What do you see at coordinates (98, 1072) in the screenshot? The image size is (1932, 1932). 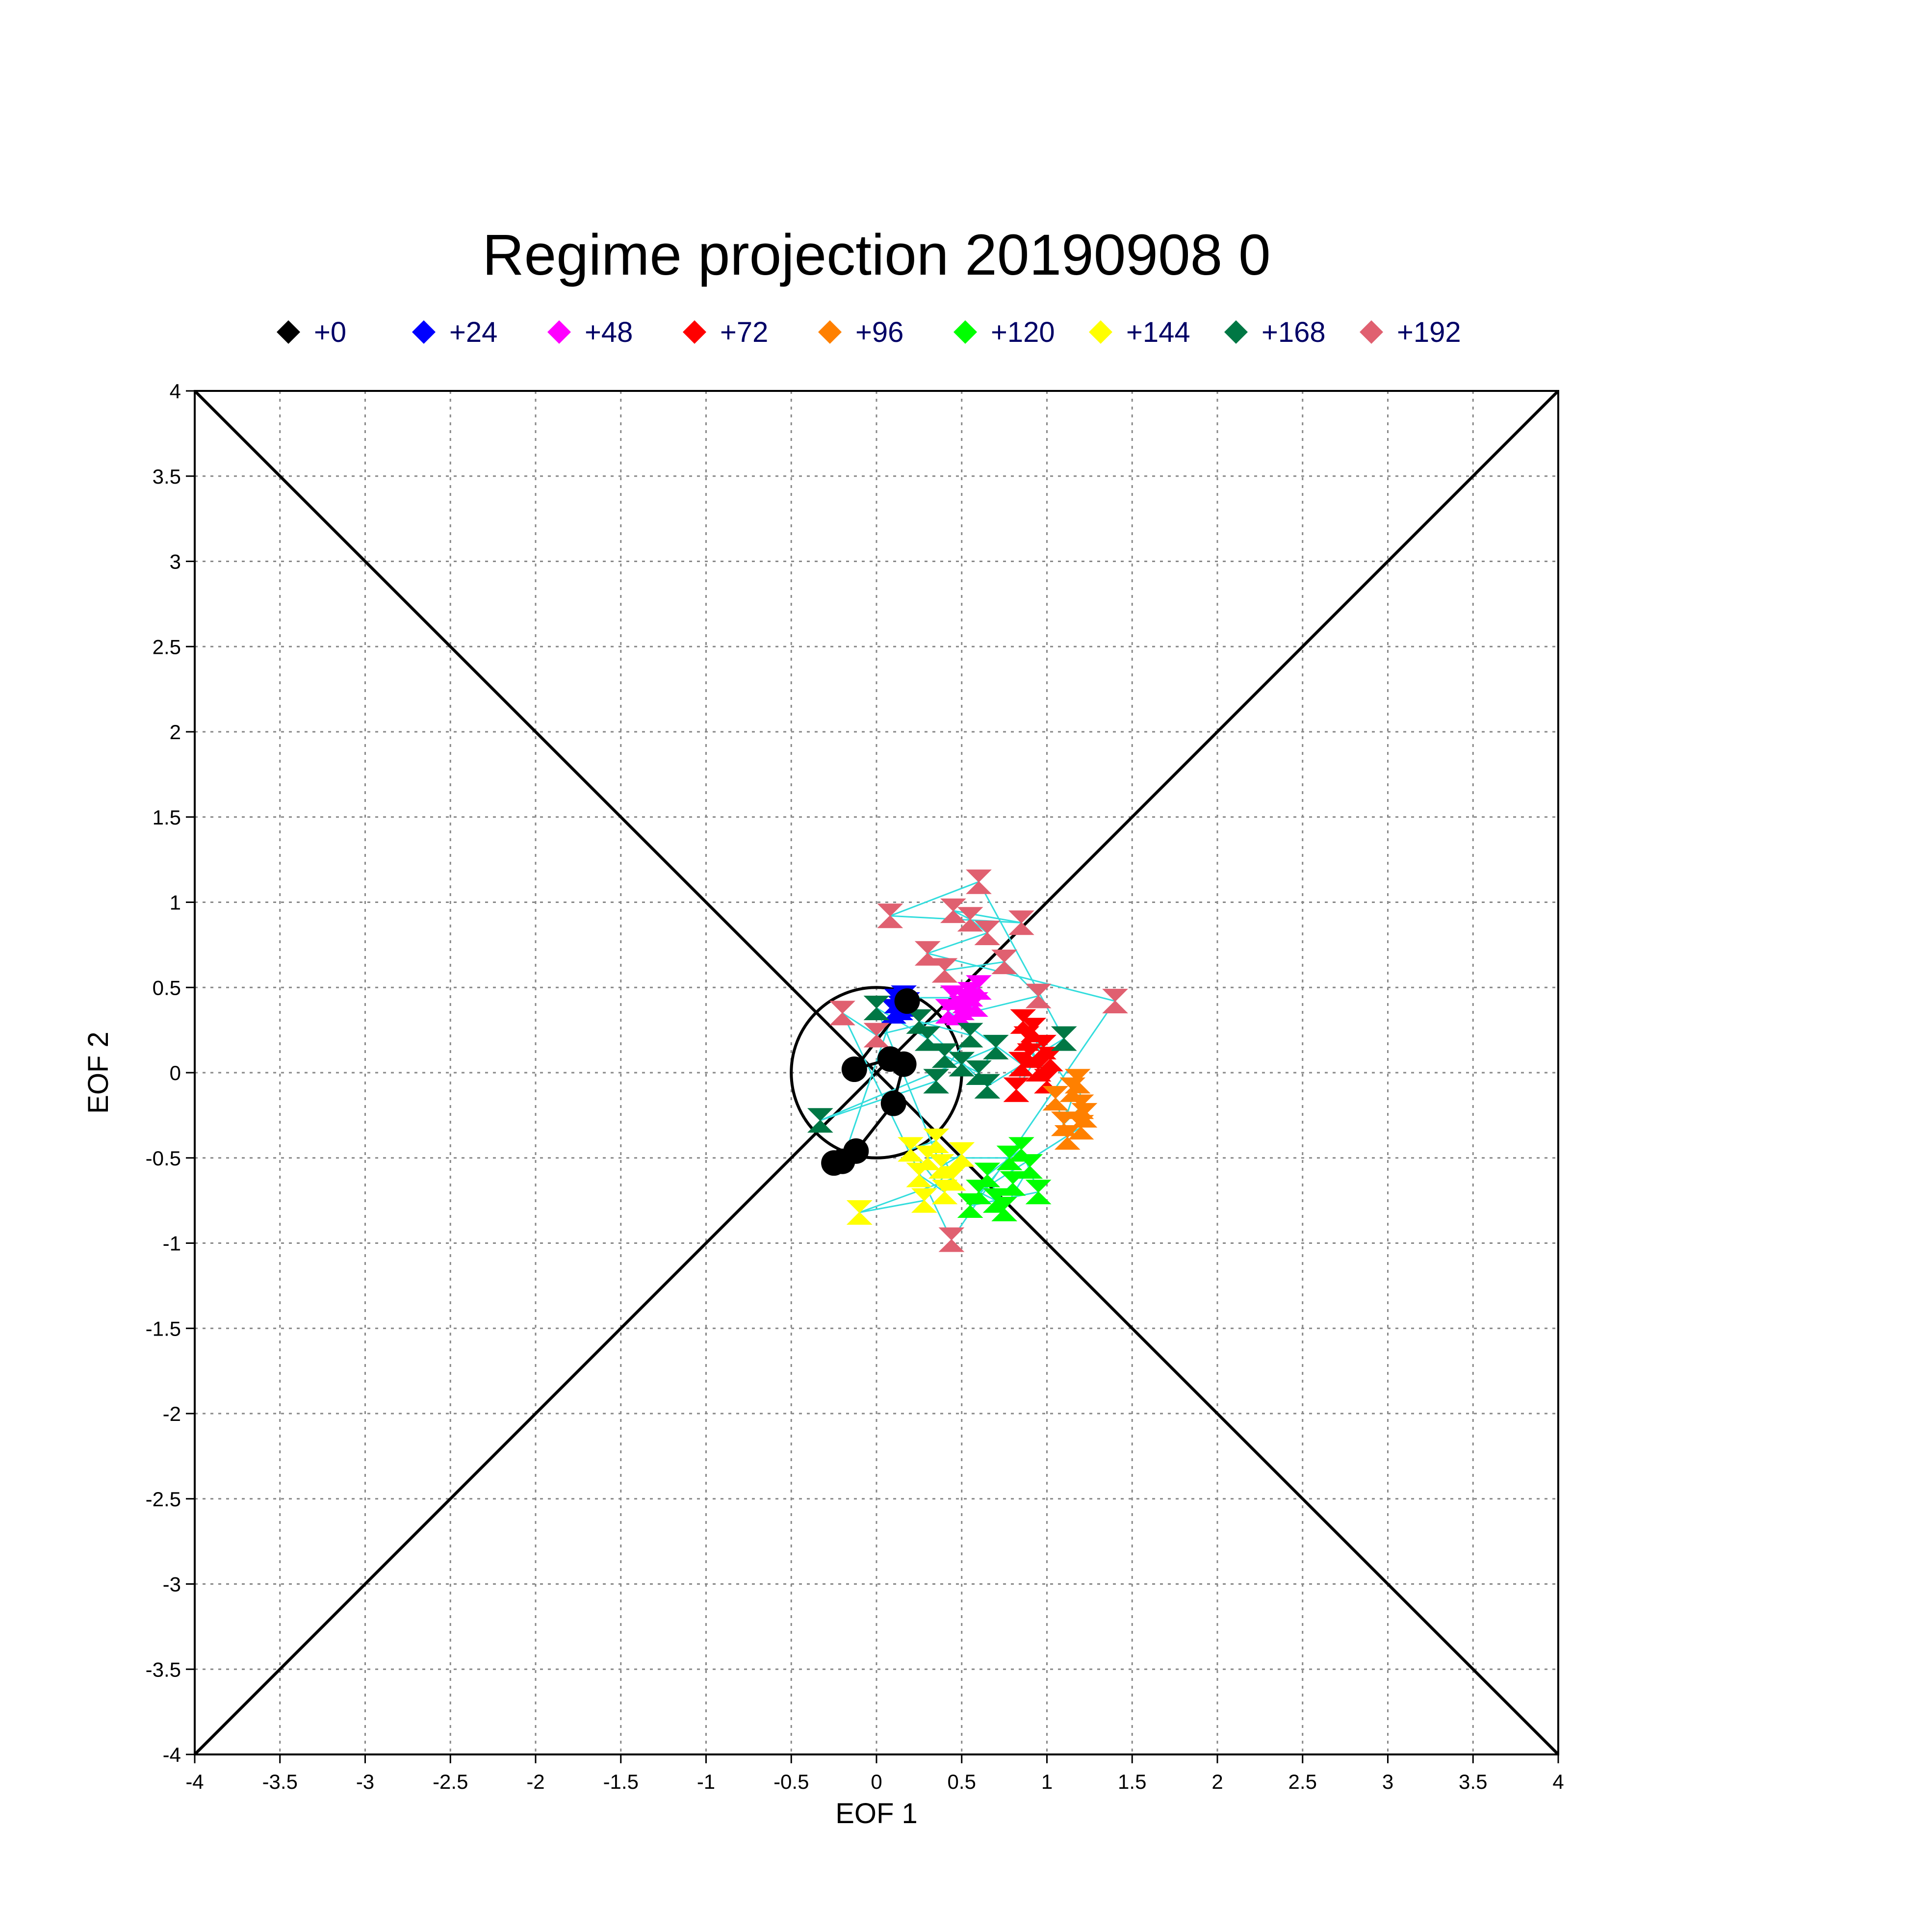 I see `y-axis-title: EOF 2` at bounding box center [98, 1072].